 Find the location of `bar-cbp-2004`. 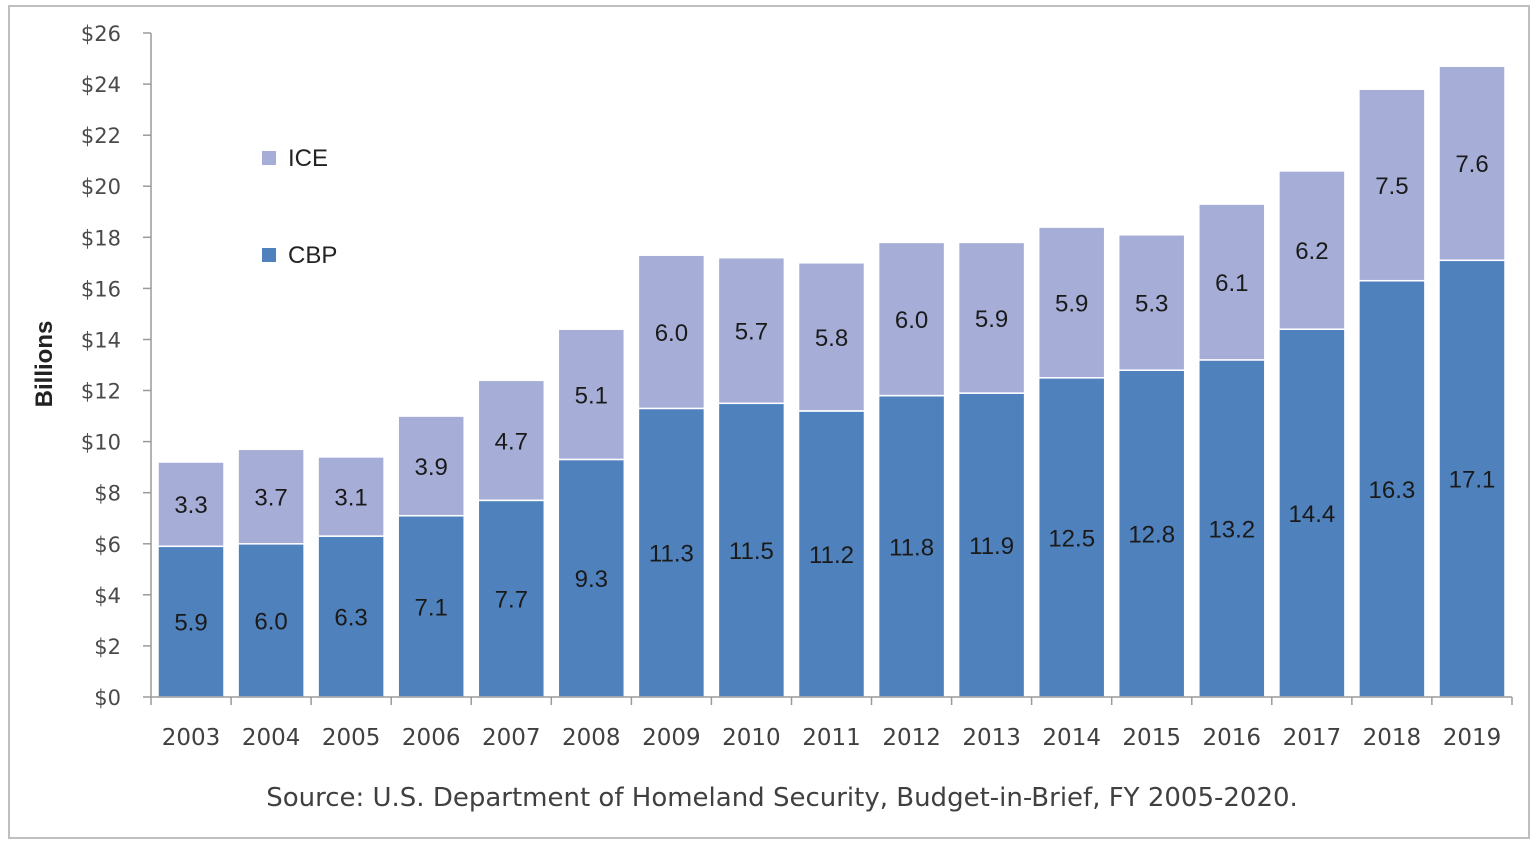

bar-cbp-2004 is located at coordinates (271, 620).